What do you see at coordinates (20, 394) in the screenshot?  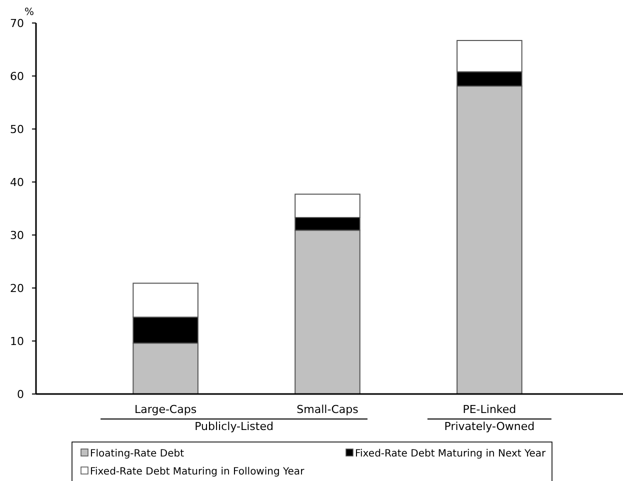 I see `y-tick-label: 0` at bounding box center [20, 394].